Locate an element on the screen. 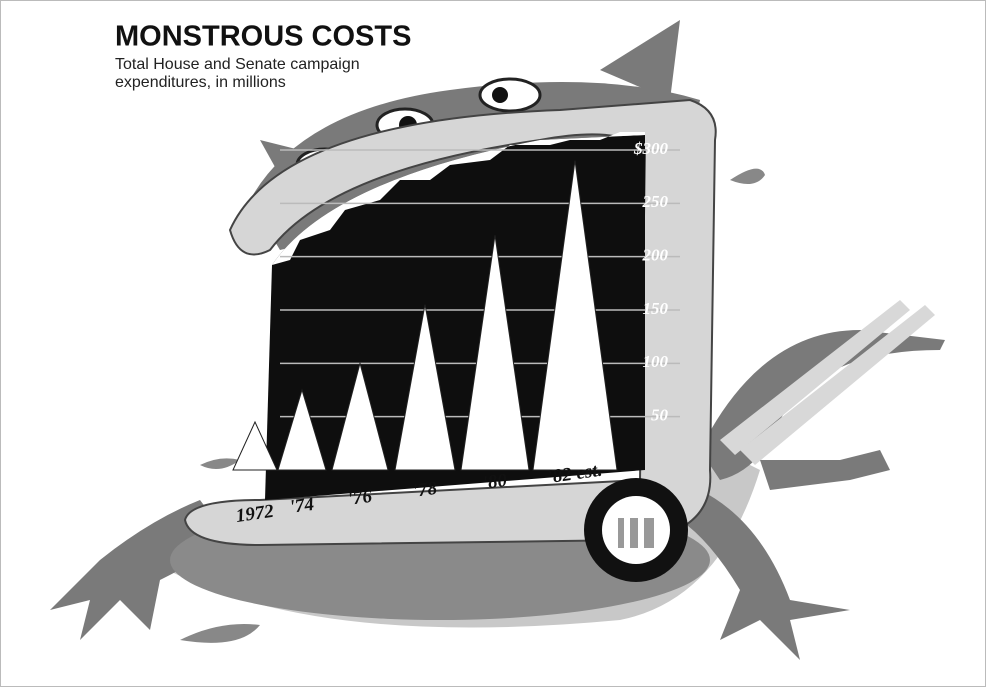 Image resolution: width=986 pixels, height=687 pixels. x-tick-label: '74 is located at coordinates (301, 506).